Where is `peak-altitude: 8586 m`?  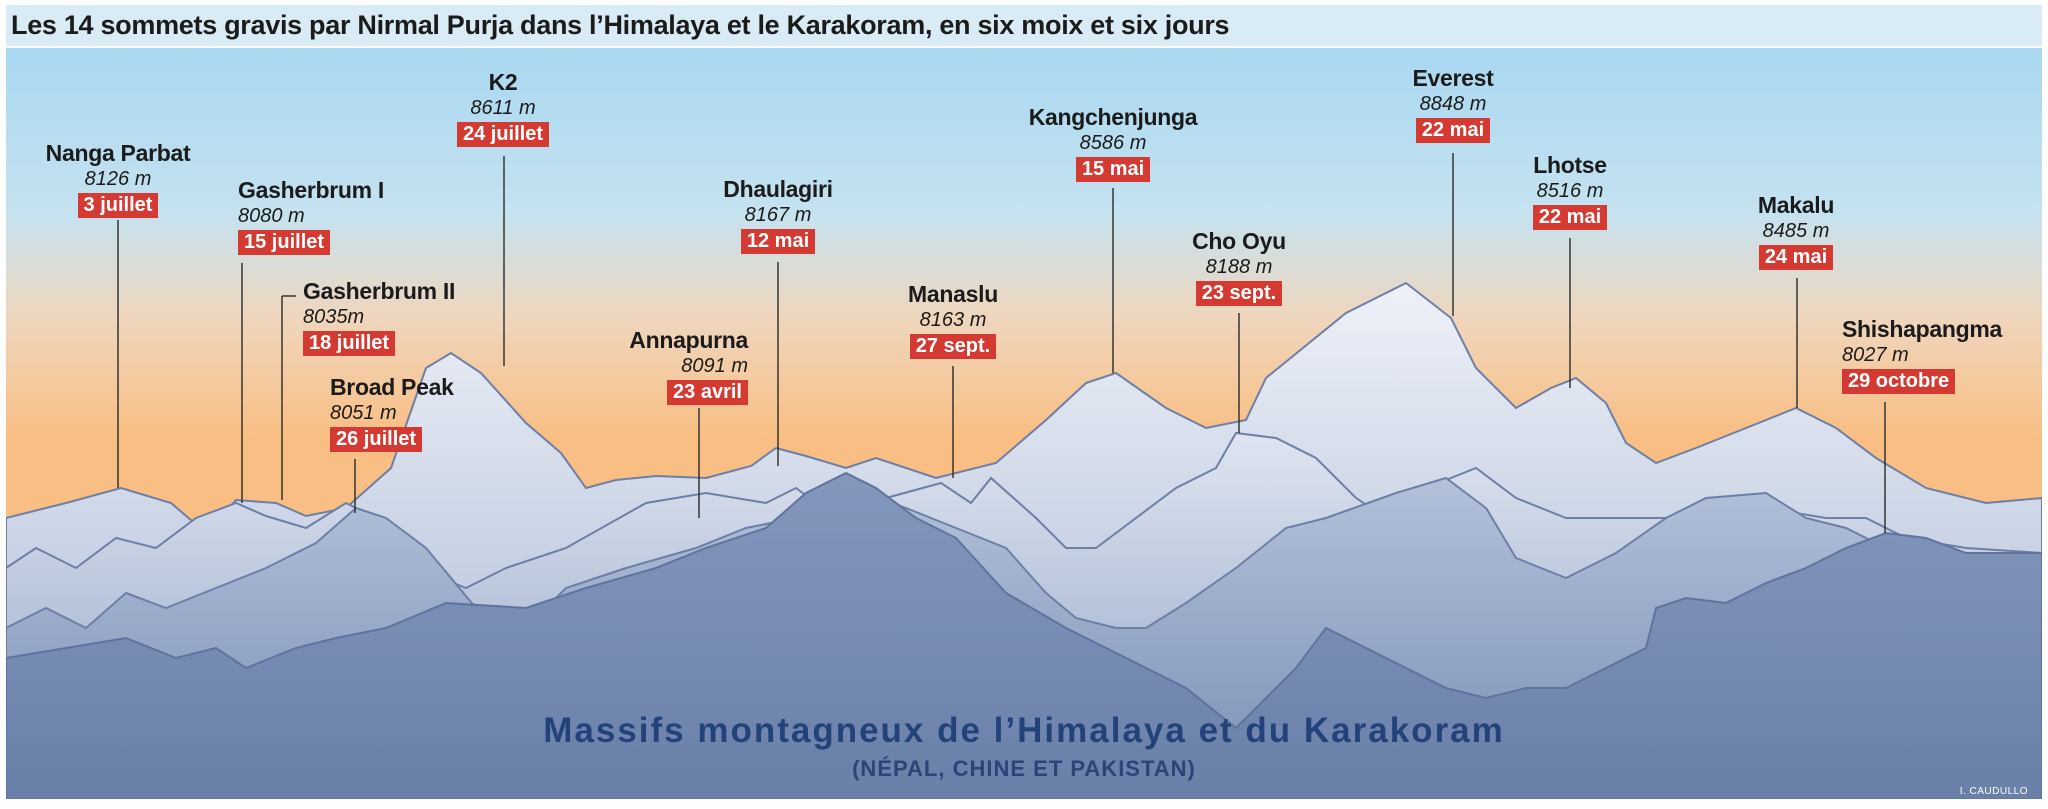 peak-altitude: 8586 m is located at coordinates (1113, 143).